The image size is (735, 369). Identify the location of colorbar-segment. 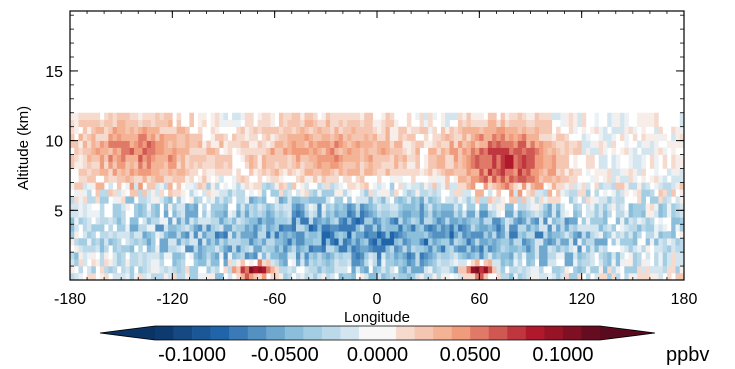
(257, 333).